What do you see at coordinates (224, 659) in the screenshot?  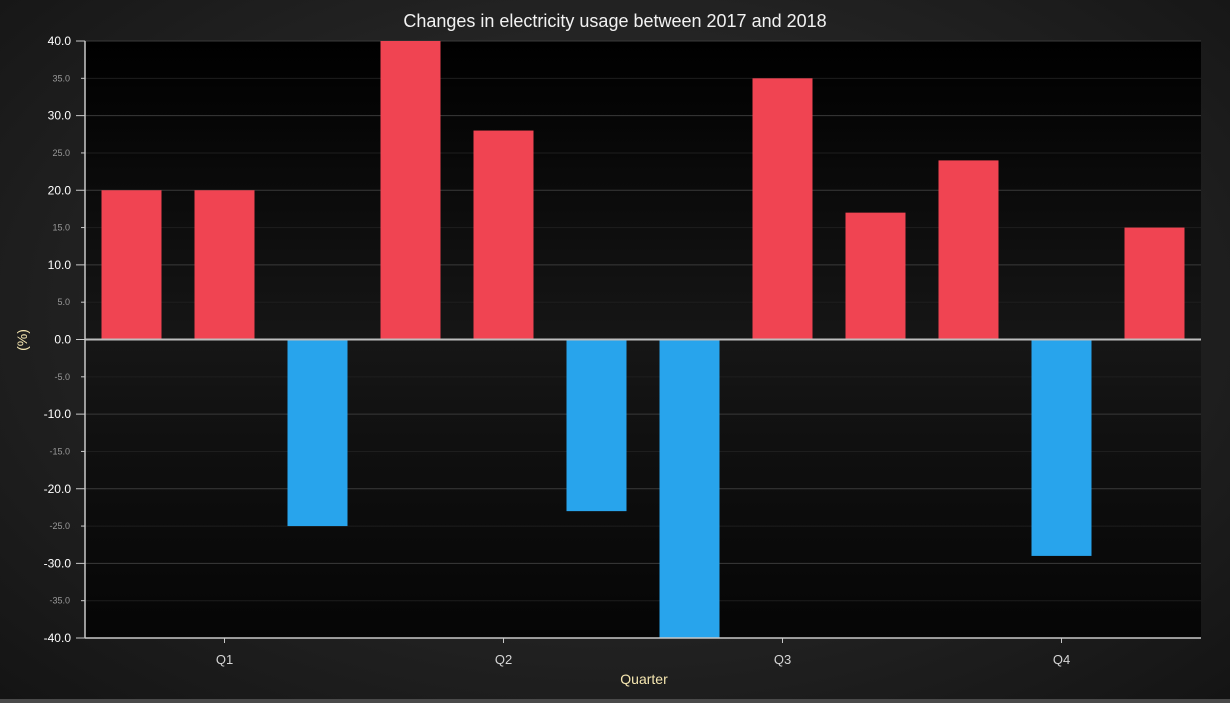 I see `x-tick-label: Q1` at bounding box center [224, 659].